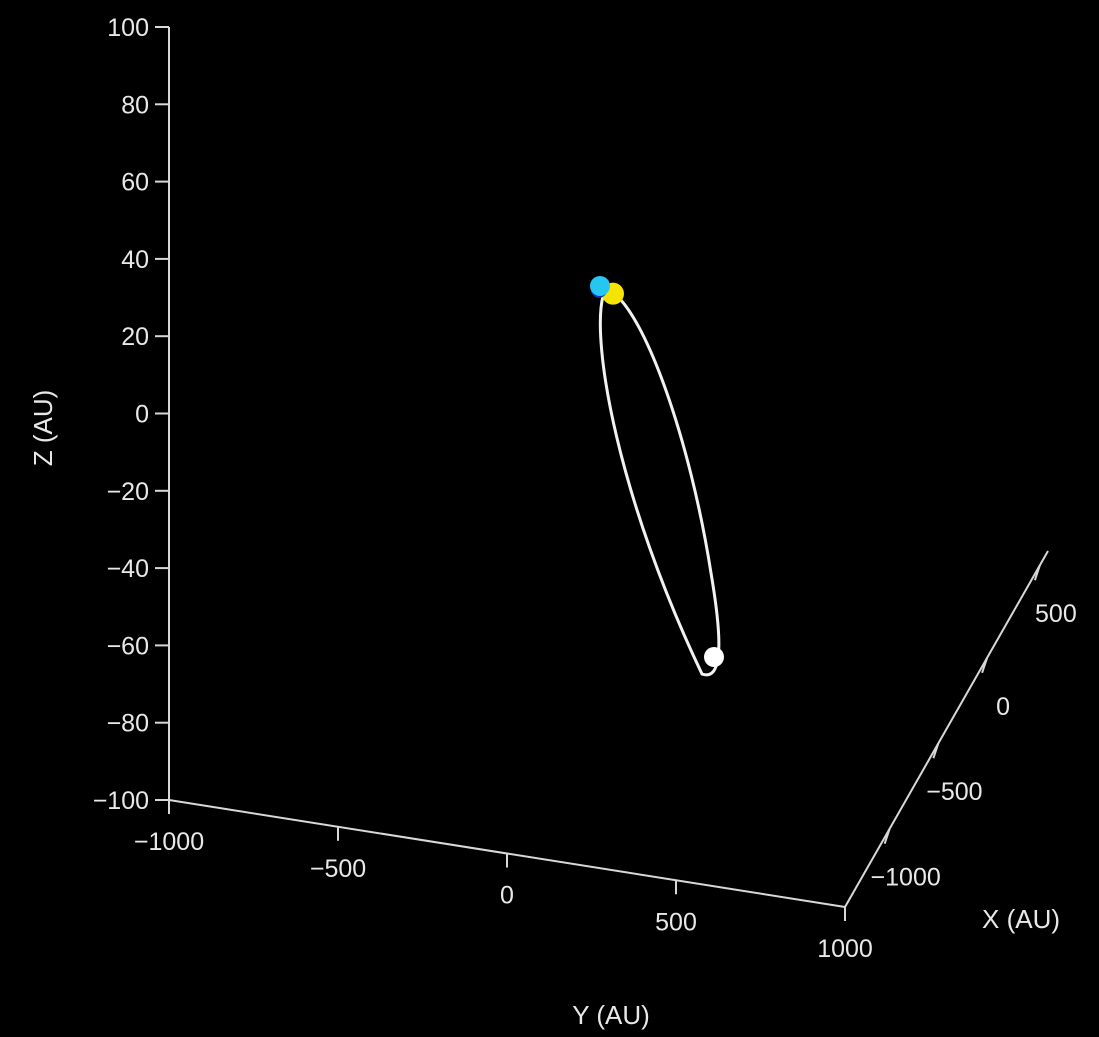 Image resolution: width=1099 pixels, height=1037 pixels. What do you see at coordinates (1003, 707) in the screenshot?
I see `x-tick-label: 0` at bounding box center [1003, 707].